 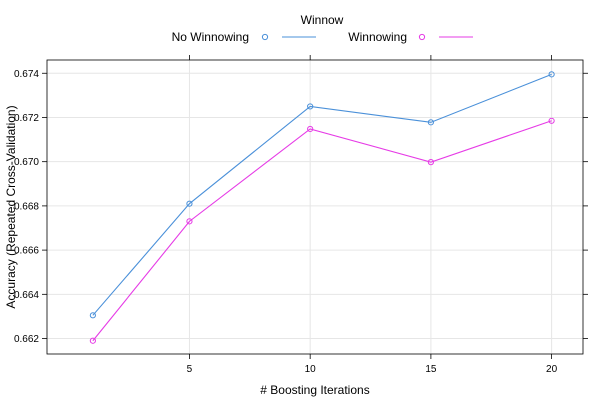 What do you see at coordinates (11, 206) in the screenshot?
I see `y-axis-title: Accuracy (Repeated Cross-Validation)` at bounding box center [11, 206].